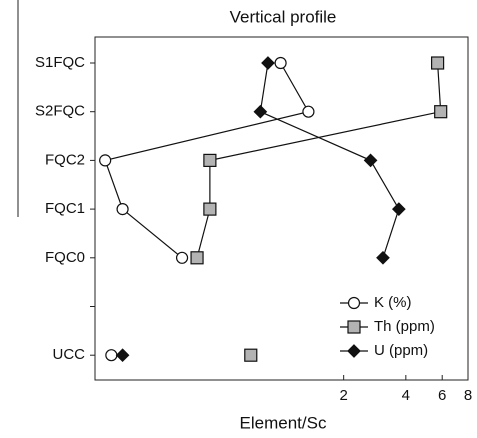 The height and width of the screenshot is (438, 477). Describe the element at coordinates (468, 395) in the screenshot. I see `x-tick-label: 8` at that location.